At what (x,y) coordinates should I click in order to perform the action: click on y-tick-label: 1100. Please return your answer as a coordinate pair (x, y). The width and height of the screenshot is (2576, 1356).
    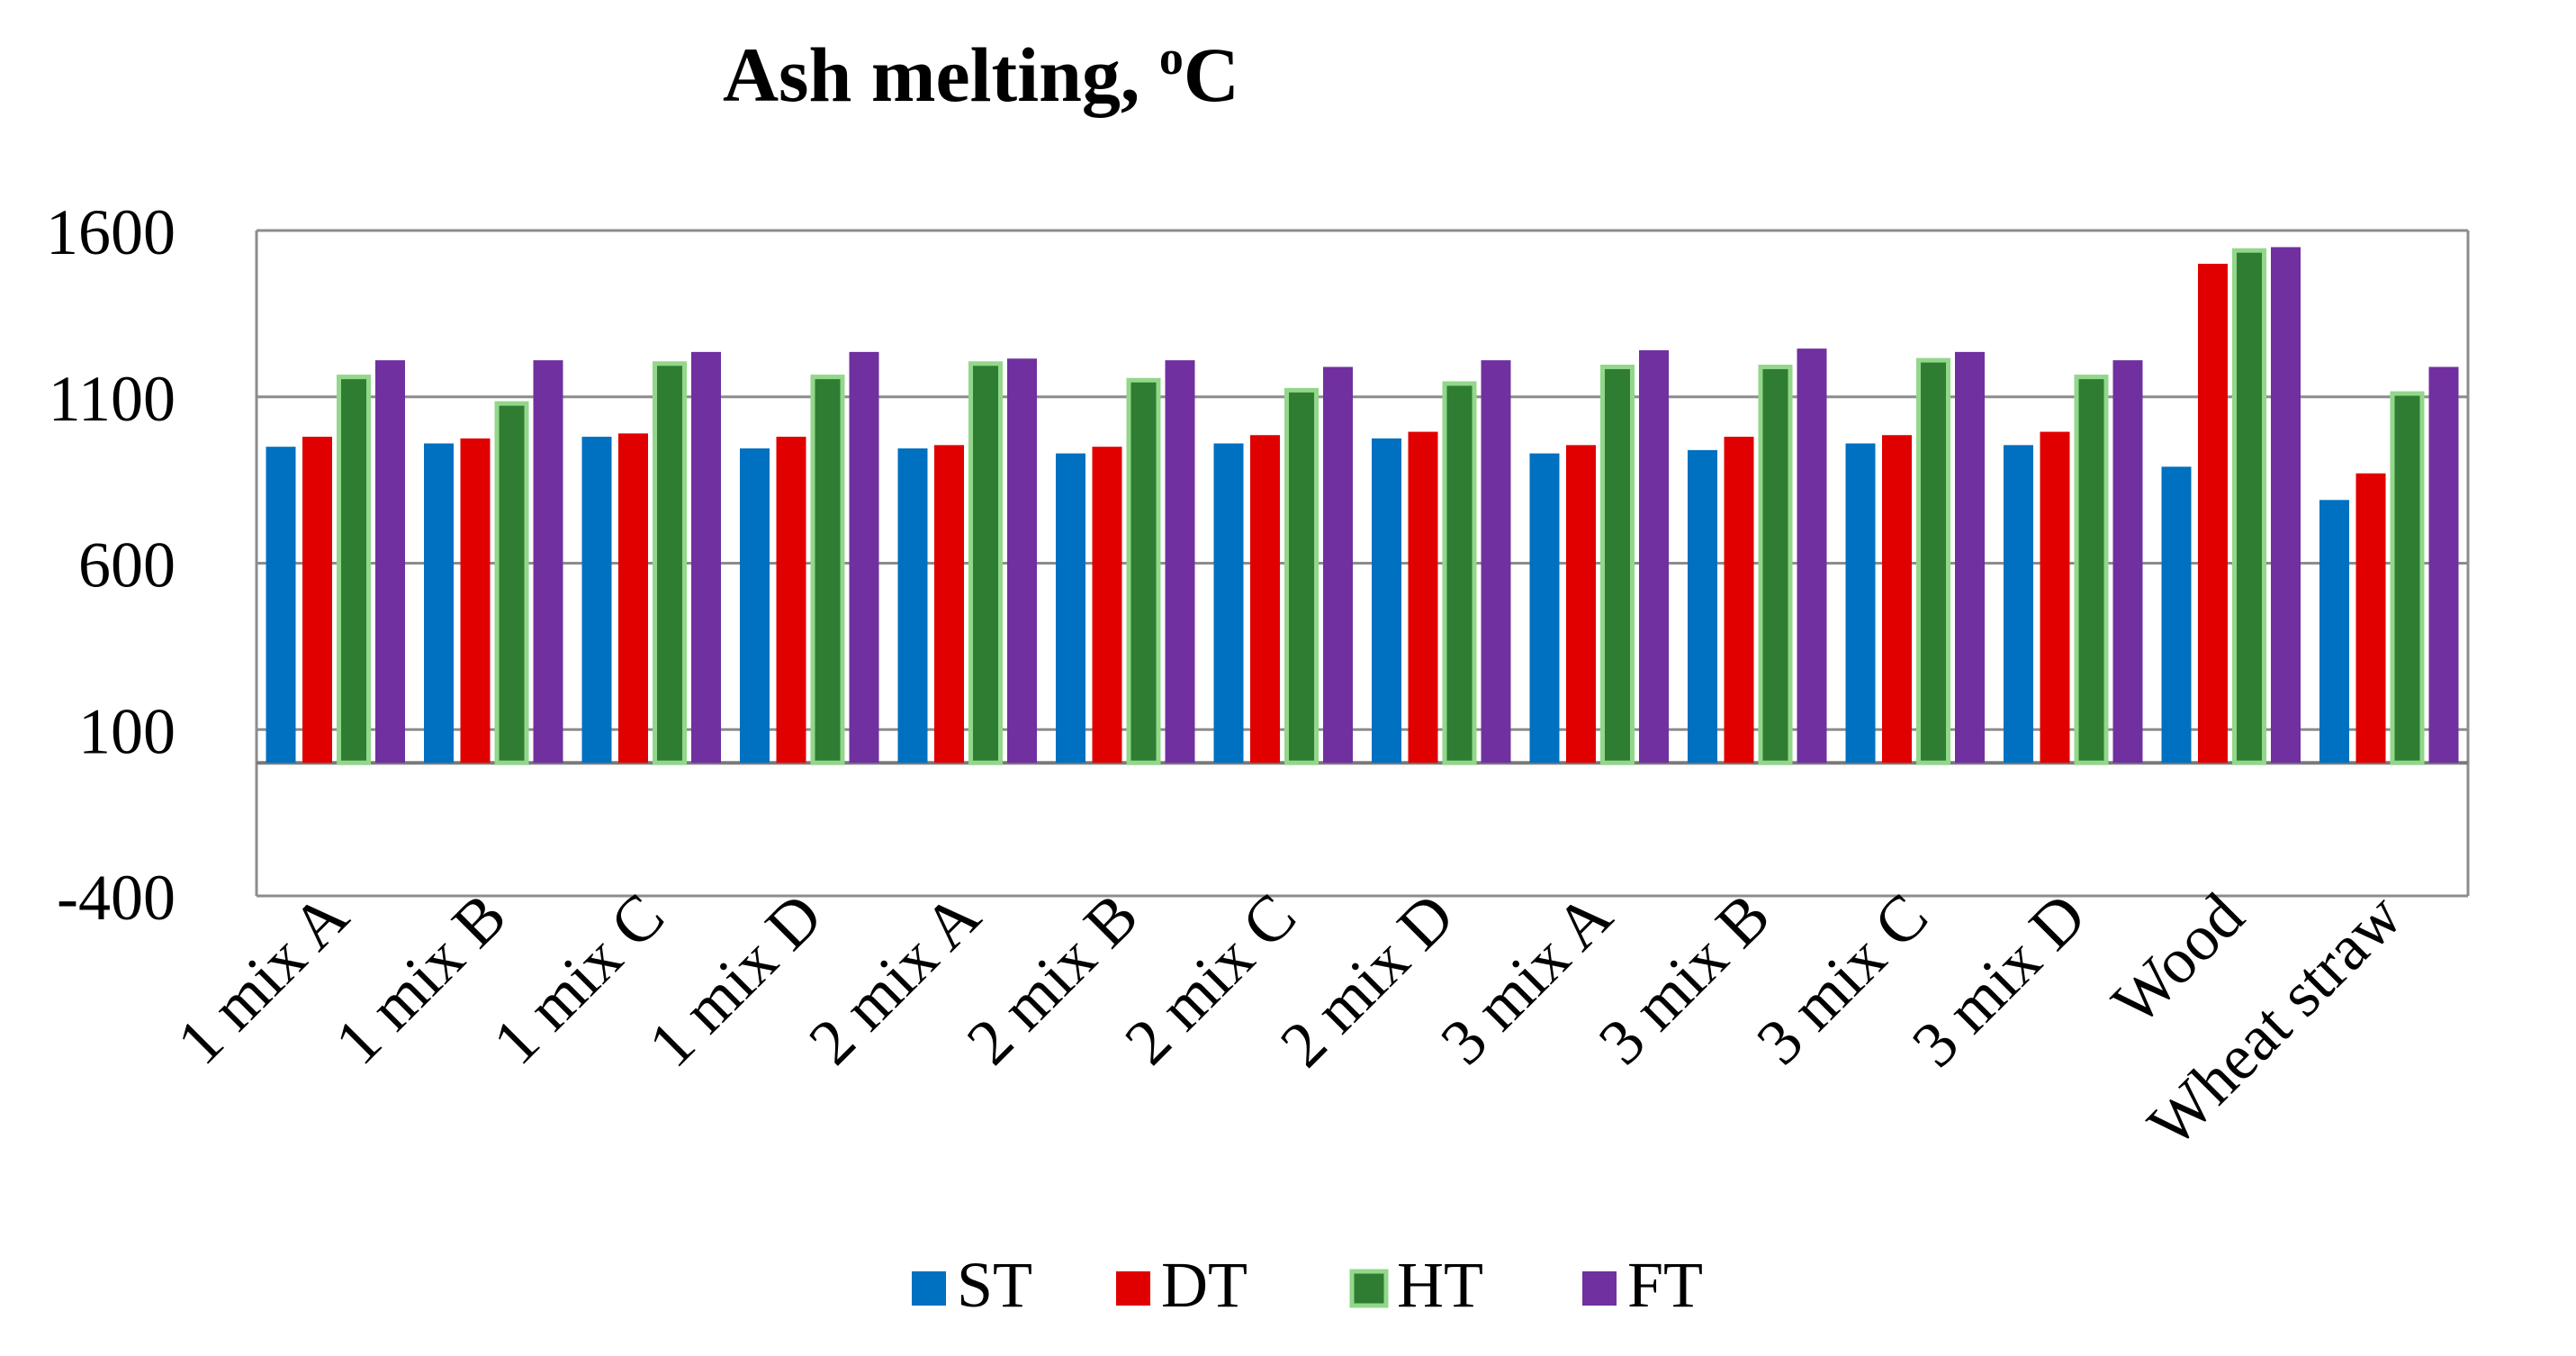
    Looking at the image, I should click on (112, 399).